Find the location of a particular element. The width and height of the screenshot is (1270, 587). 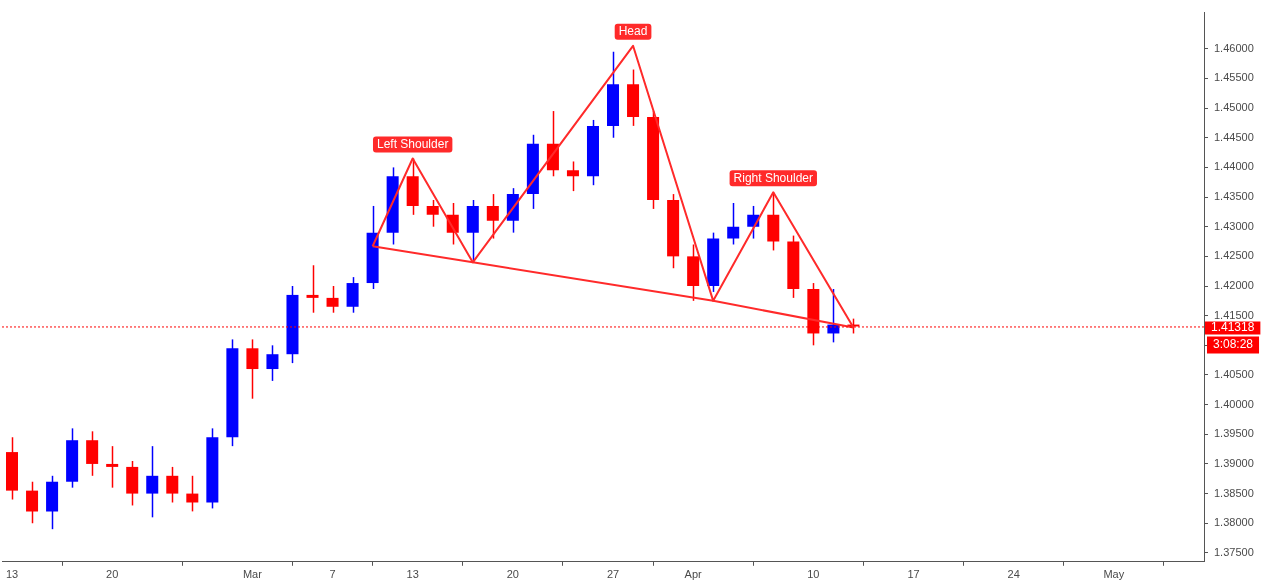

y-tick-label: 1.40000 is located at coordinates (1234, 403).